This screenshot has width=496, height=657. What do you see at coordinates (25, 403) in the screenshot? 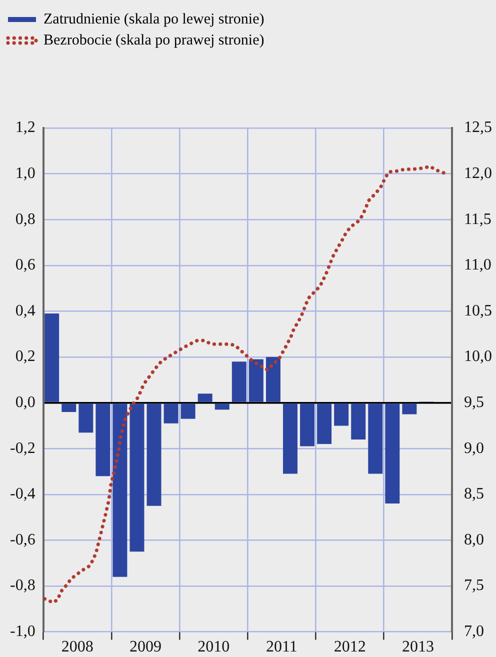
I see `y-tick-label: 0,0` at bounding box center [25, 403].